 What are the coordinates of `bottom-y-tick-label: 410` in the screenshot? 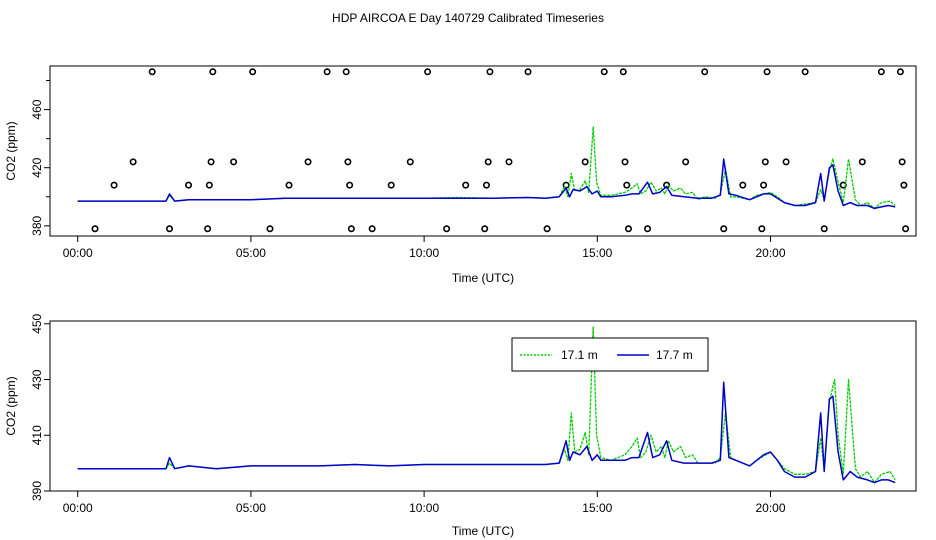 It's located at (37, 435).